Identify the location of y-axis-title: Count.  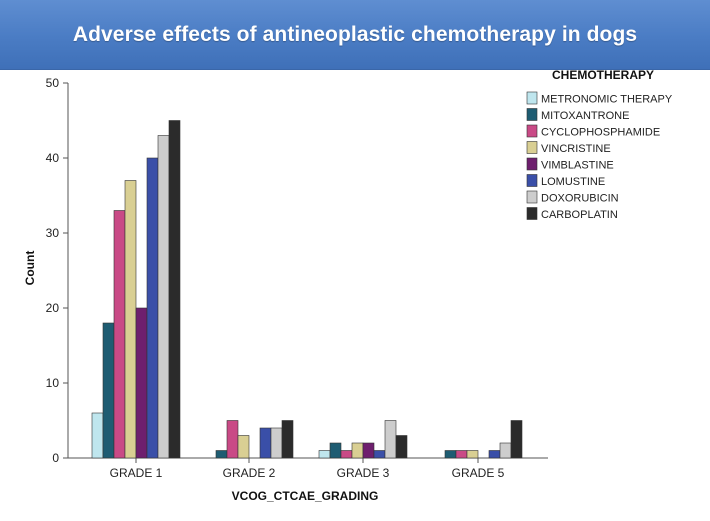
(30, 268).